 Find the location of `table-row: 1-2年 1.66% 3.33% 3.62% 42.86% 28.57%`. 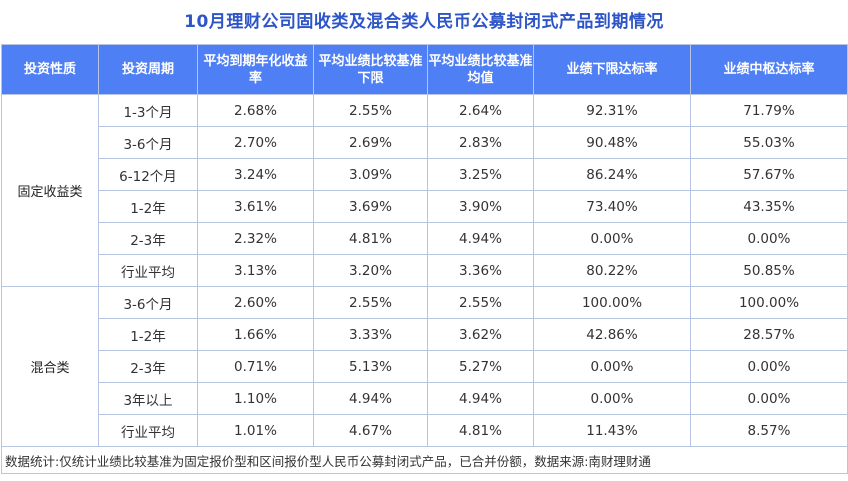

table-row: 1-2年 1.66% 3.33% 3.62% 42.86% 28.57% is located at coordinates (425, 334).